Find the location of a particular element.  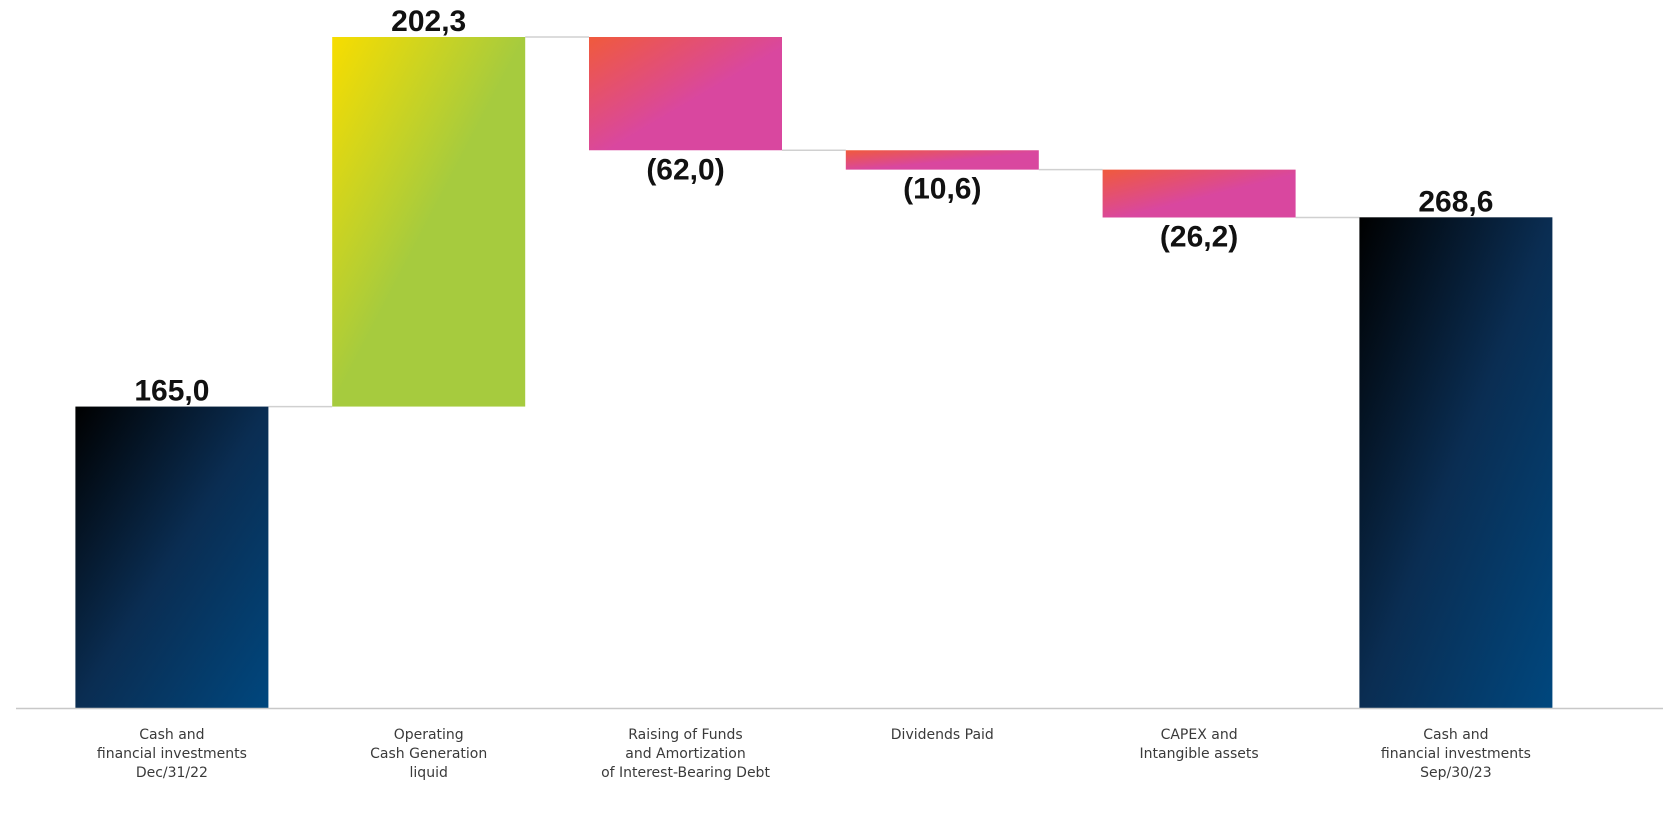

category-label-0: Cash and financial investments Dec/31/22 is located at coordinates (172, 754).